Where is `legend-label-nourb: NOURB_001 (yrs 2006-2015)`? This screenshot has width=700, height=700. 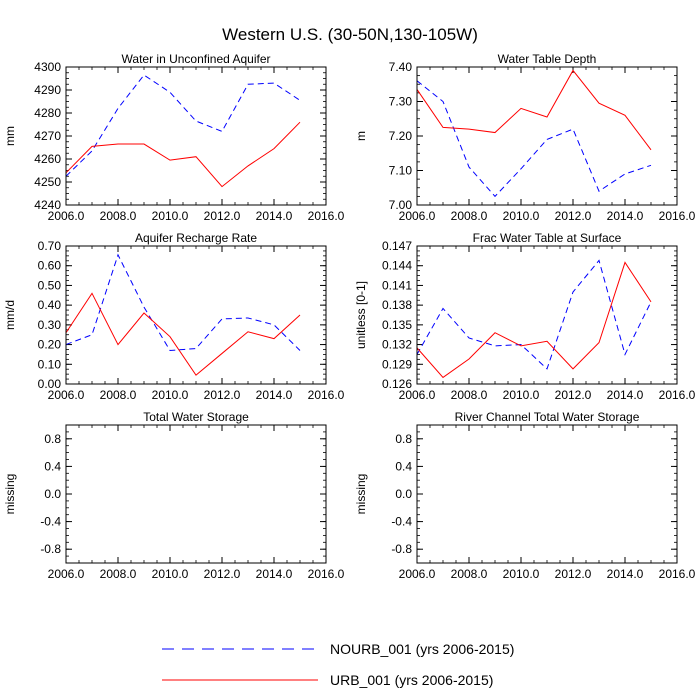 legend-label-nourb: NOURB_001 (yrs 2006-2015) is located at coordinates (422, 649).